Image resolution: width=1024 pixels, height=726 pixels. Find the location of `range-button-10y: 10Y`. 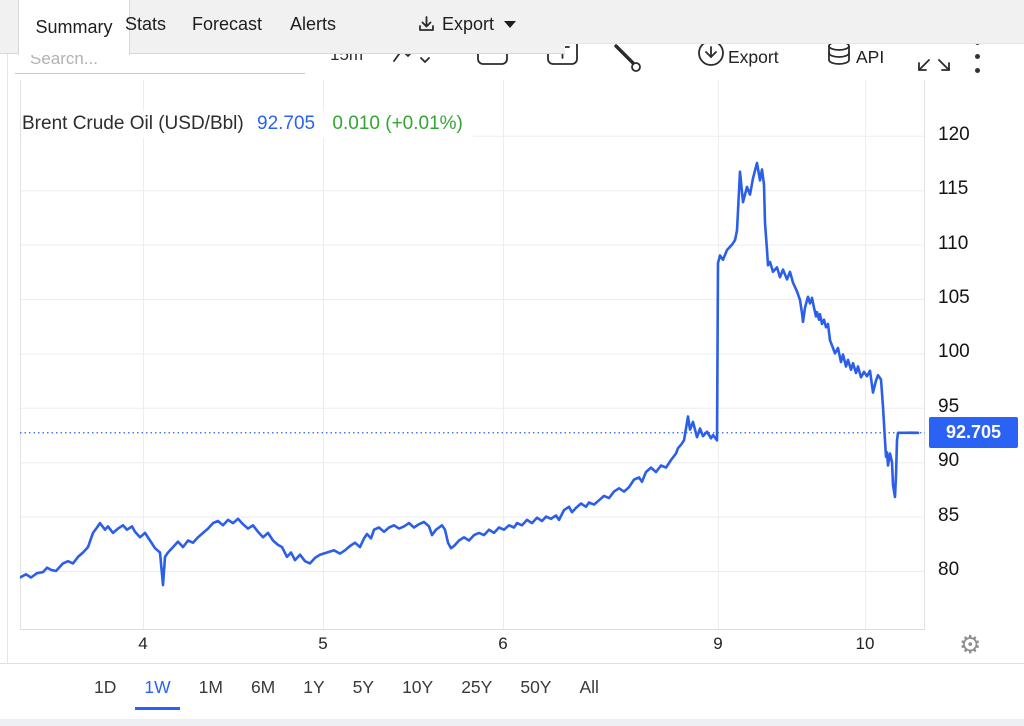

range-button-10y: 10Y is located at coordinates (418, 687).